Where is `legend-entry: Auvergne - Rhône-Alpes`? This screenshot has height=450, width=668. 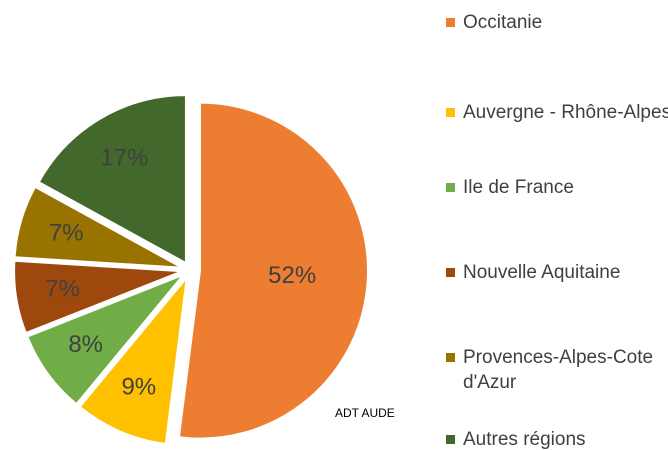 legend-entry: Auvergne - Rhône-Alpes is located at coordinates (557, 112).